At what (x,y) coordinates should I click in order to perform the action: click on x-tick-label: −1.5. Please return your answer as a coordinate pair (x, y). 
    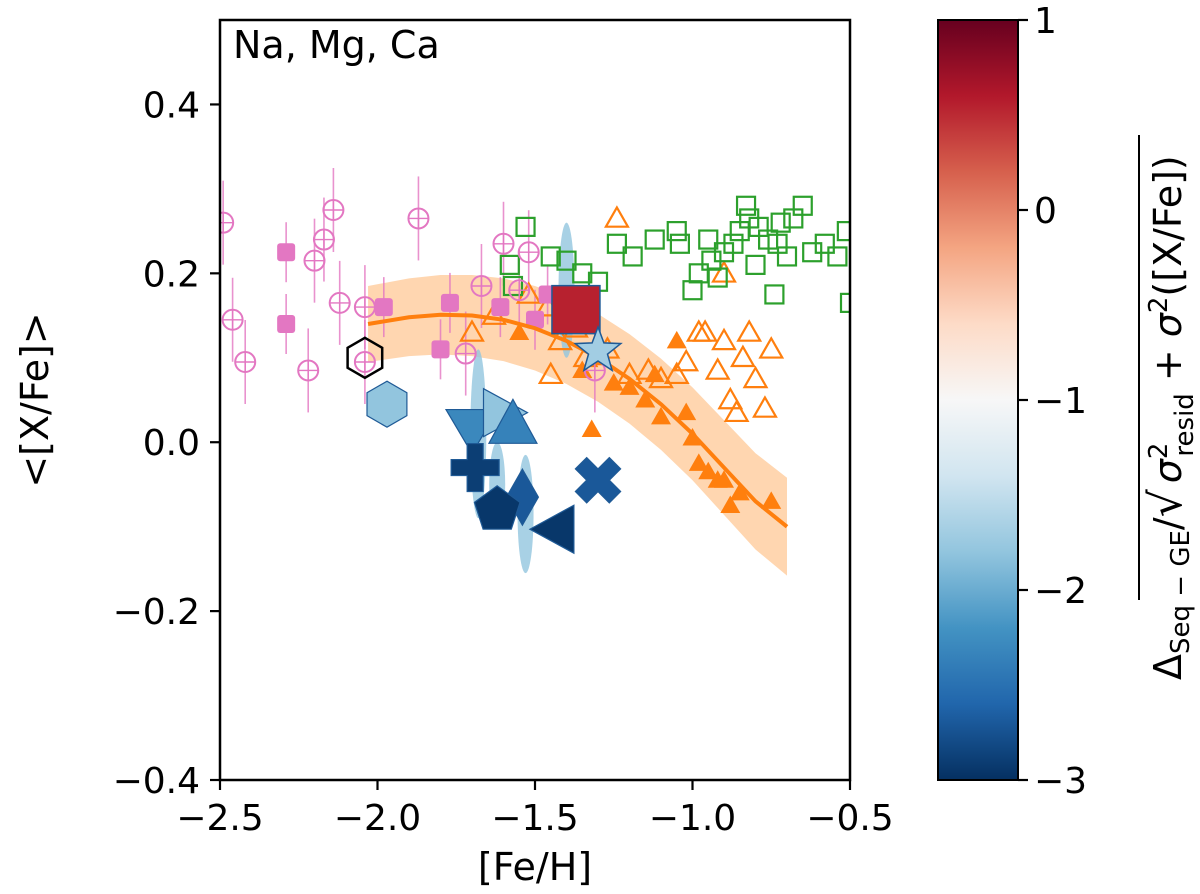
    Looking at the image, I should click on (534, 818).